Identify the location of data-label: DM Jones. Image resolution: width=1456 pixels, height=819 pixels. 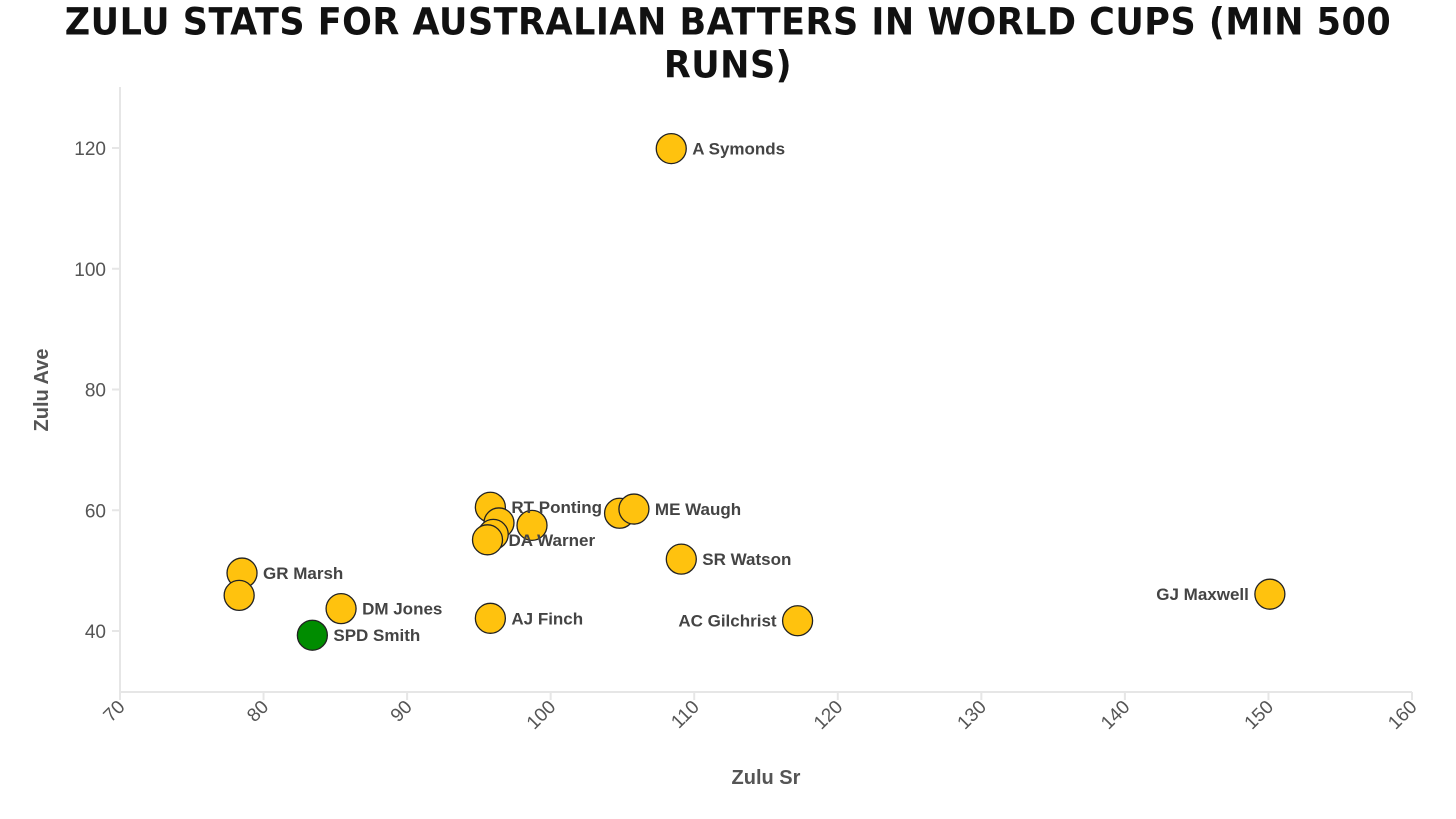
(402, 609).